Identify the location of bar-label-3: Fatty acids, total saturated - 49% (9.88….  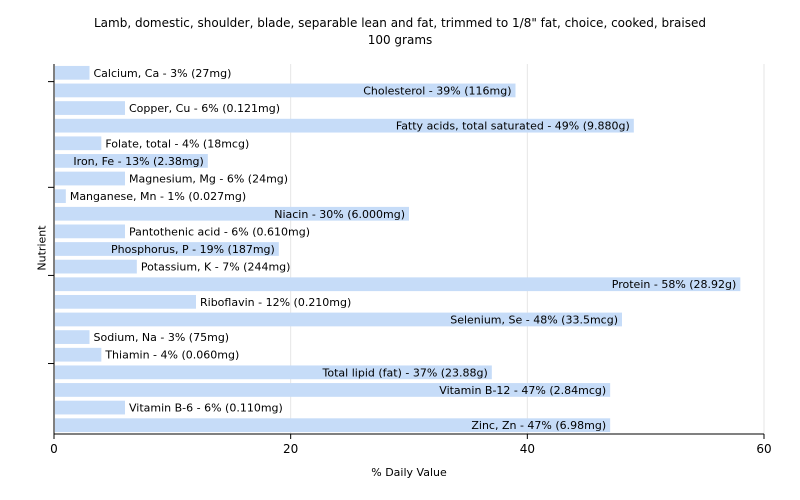
(513, 126).